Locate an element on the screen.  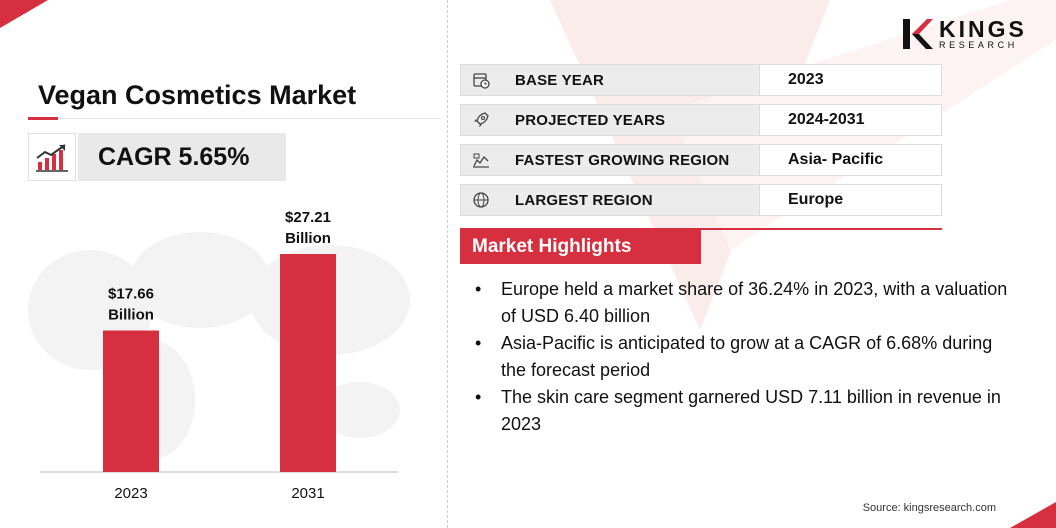
info-label: LARGEST REGION is located at coordinates (584, 200).